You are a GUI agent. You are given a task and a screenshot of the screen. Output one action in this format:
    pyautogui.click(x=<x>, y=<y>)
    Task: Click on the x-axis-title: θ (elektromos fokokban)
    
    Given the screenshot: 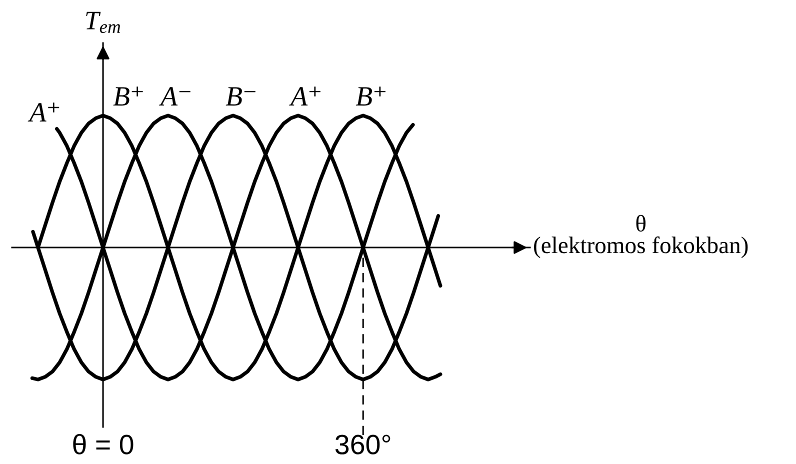 What is the action you would take?
    pyautogui.click(x=641, y=236)
    